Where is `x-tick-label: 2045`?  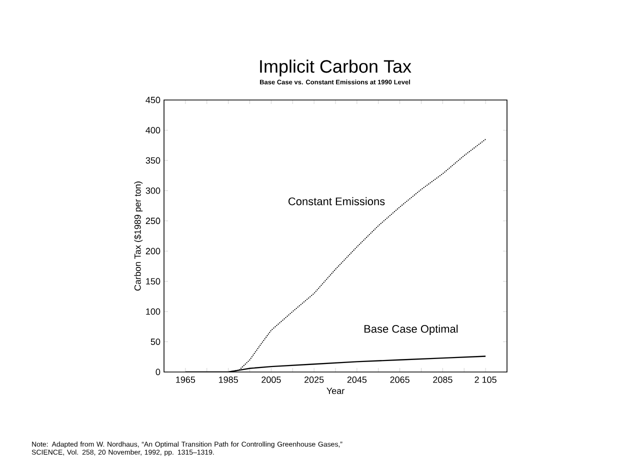
x-tick-label: 2045 is located at coordinates (357, 379).